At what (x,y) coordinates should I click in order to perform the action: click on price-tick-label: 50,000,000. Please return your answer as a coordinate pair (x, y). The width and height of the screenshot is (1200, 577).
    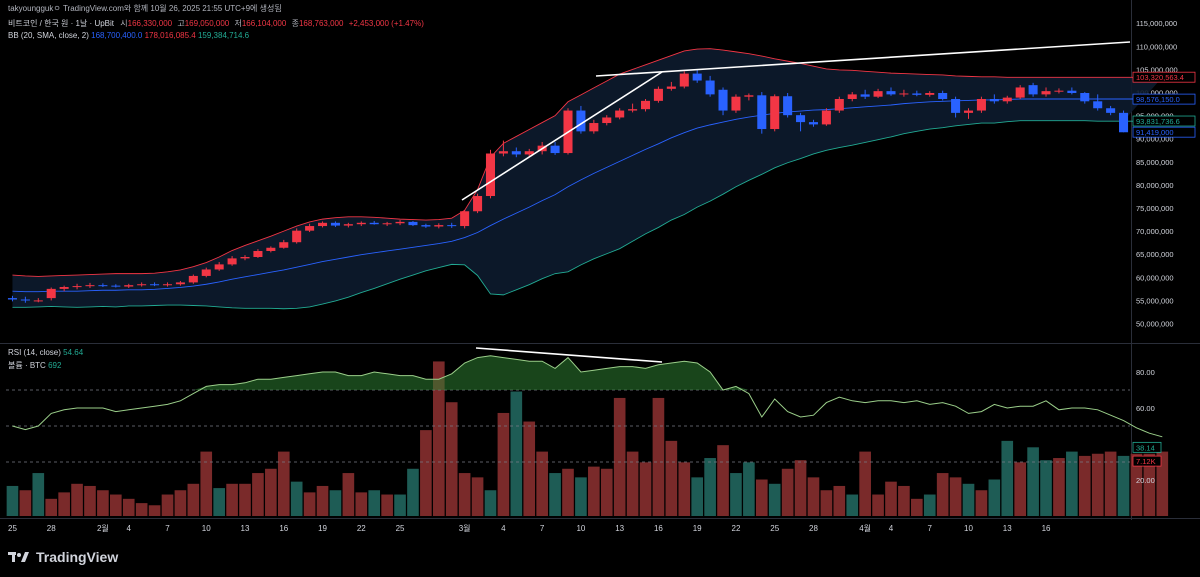
    Looking at the image, I should click on (1155, 324).